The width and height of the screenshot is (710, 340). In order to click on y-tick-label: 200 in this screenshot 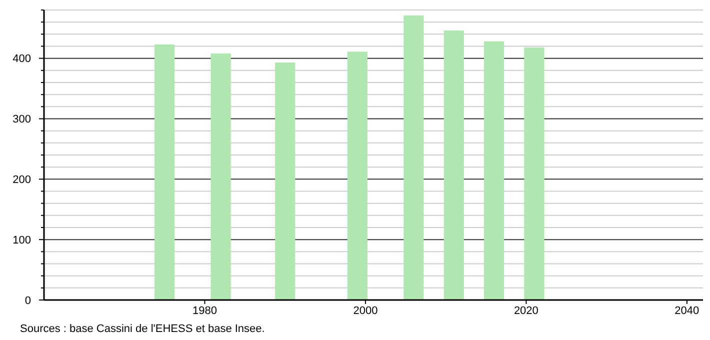, I will do `click(21, 180)`.